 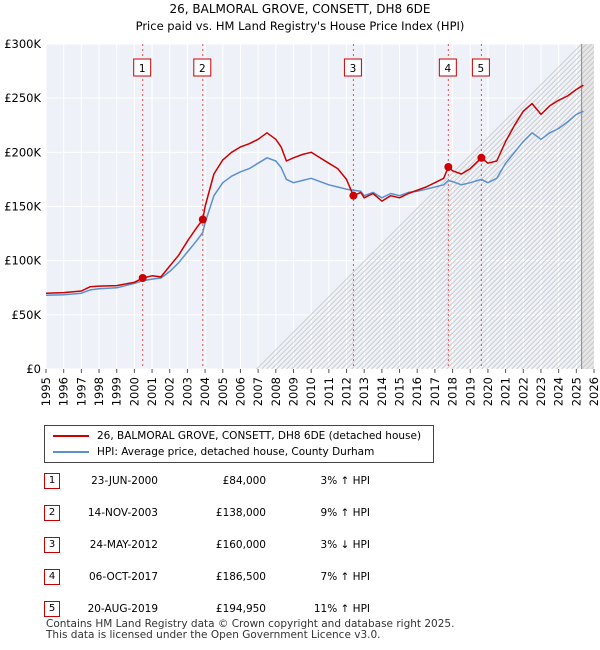 What do you see at coordinates (300, 576) in the screenshot?
I see `sale-row: 4 06-OCT-2017 £186,500 7% ↑ HPI` at bounding box center [300, 576].